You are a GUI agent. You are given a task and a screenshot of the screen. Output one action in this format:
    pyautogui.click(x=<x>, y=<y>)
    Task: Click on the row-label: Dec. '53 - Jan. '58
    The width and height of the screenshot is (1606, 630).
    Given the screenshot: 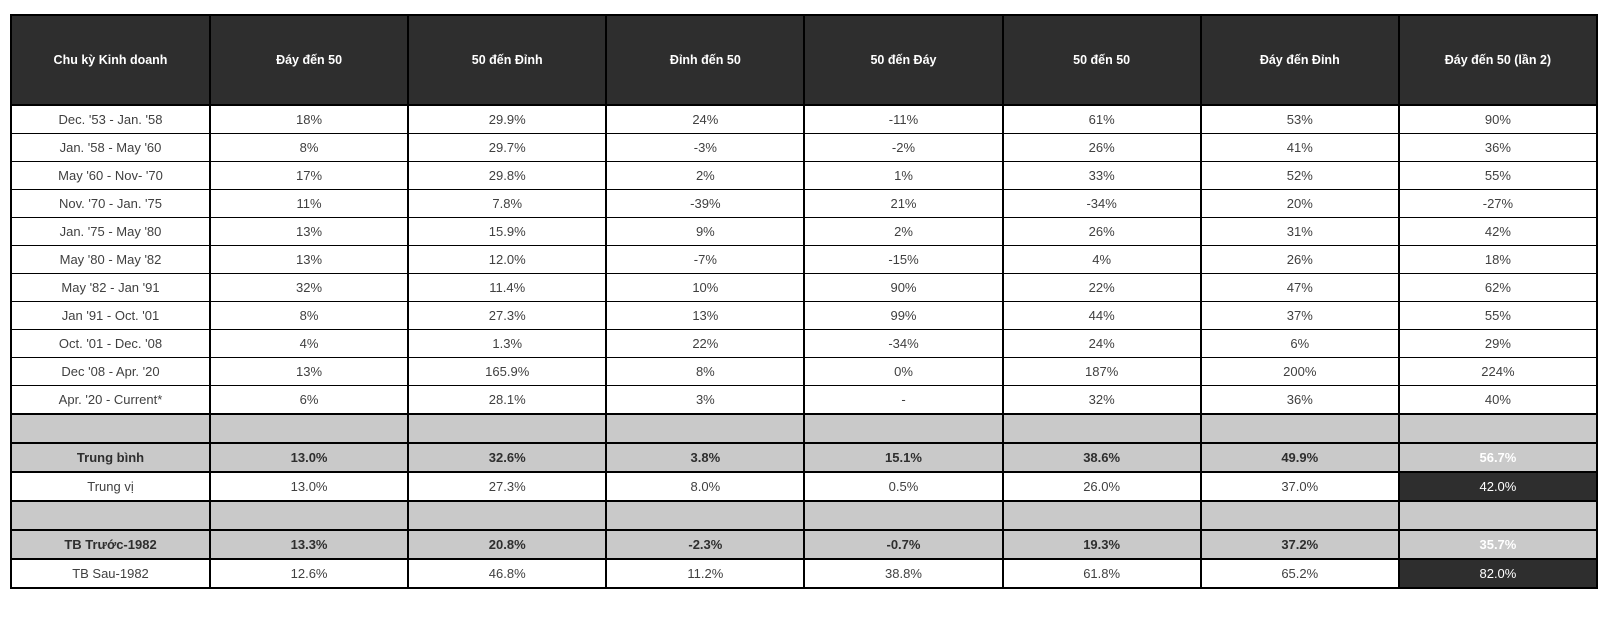 What is the action you would take?
    pyautogui.click(x=110, y=119)
    